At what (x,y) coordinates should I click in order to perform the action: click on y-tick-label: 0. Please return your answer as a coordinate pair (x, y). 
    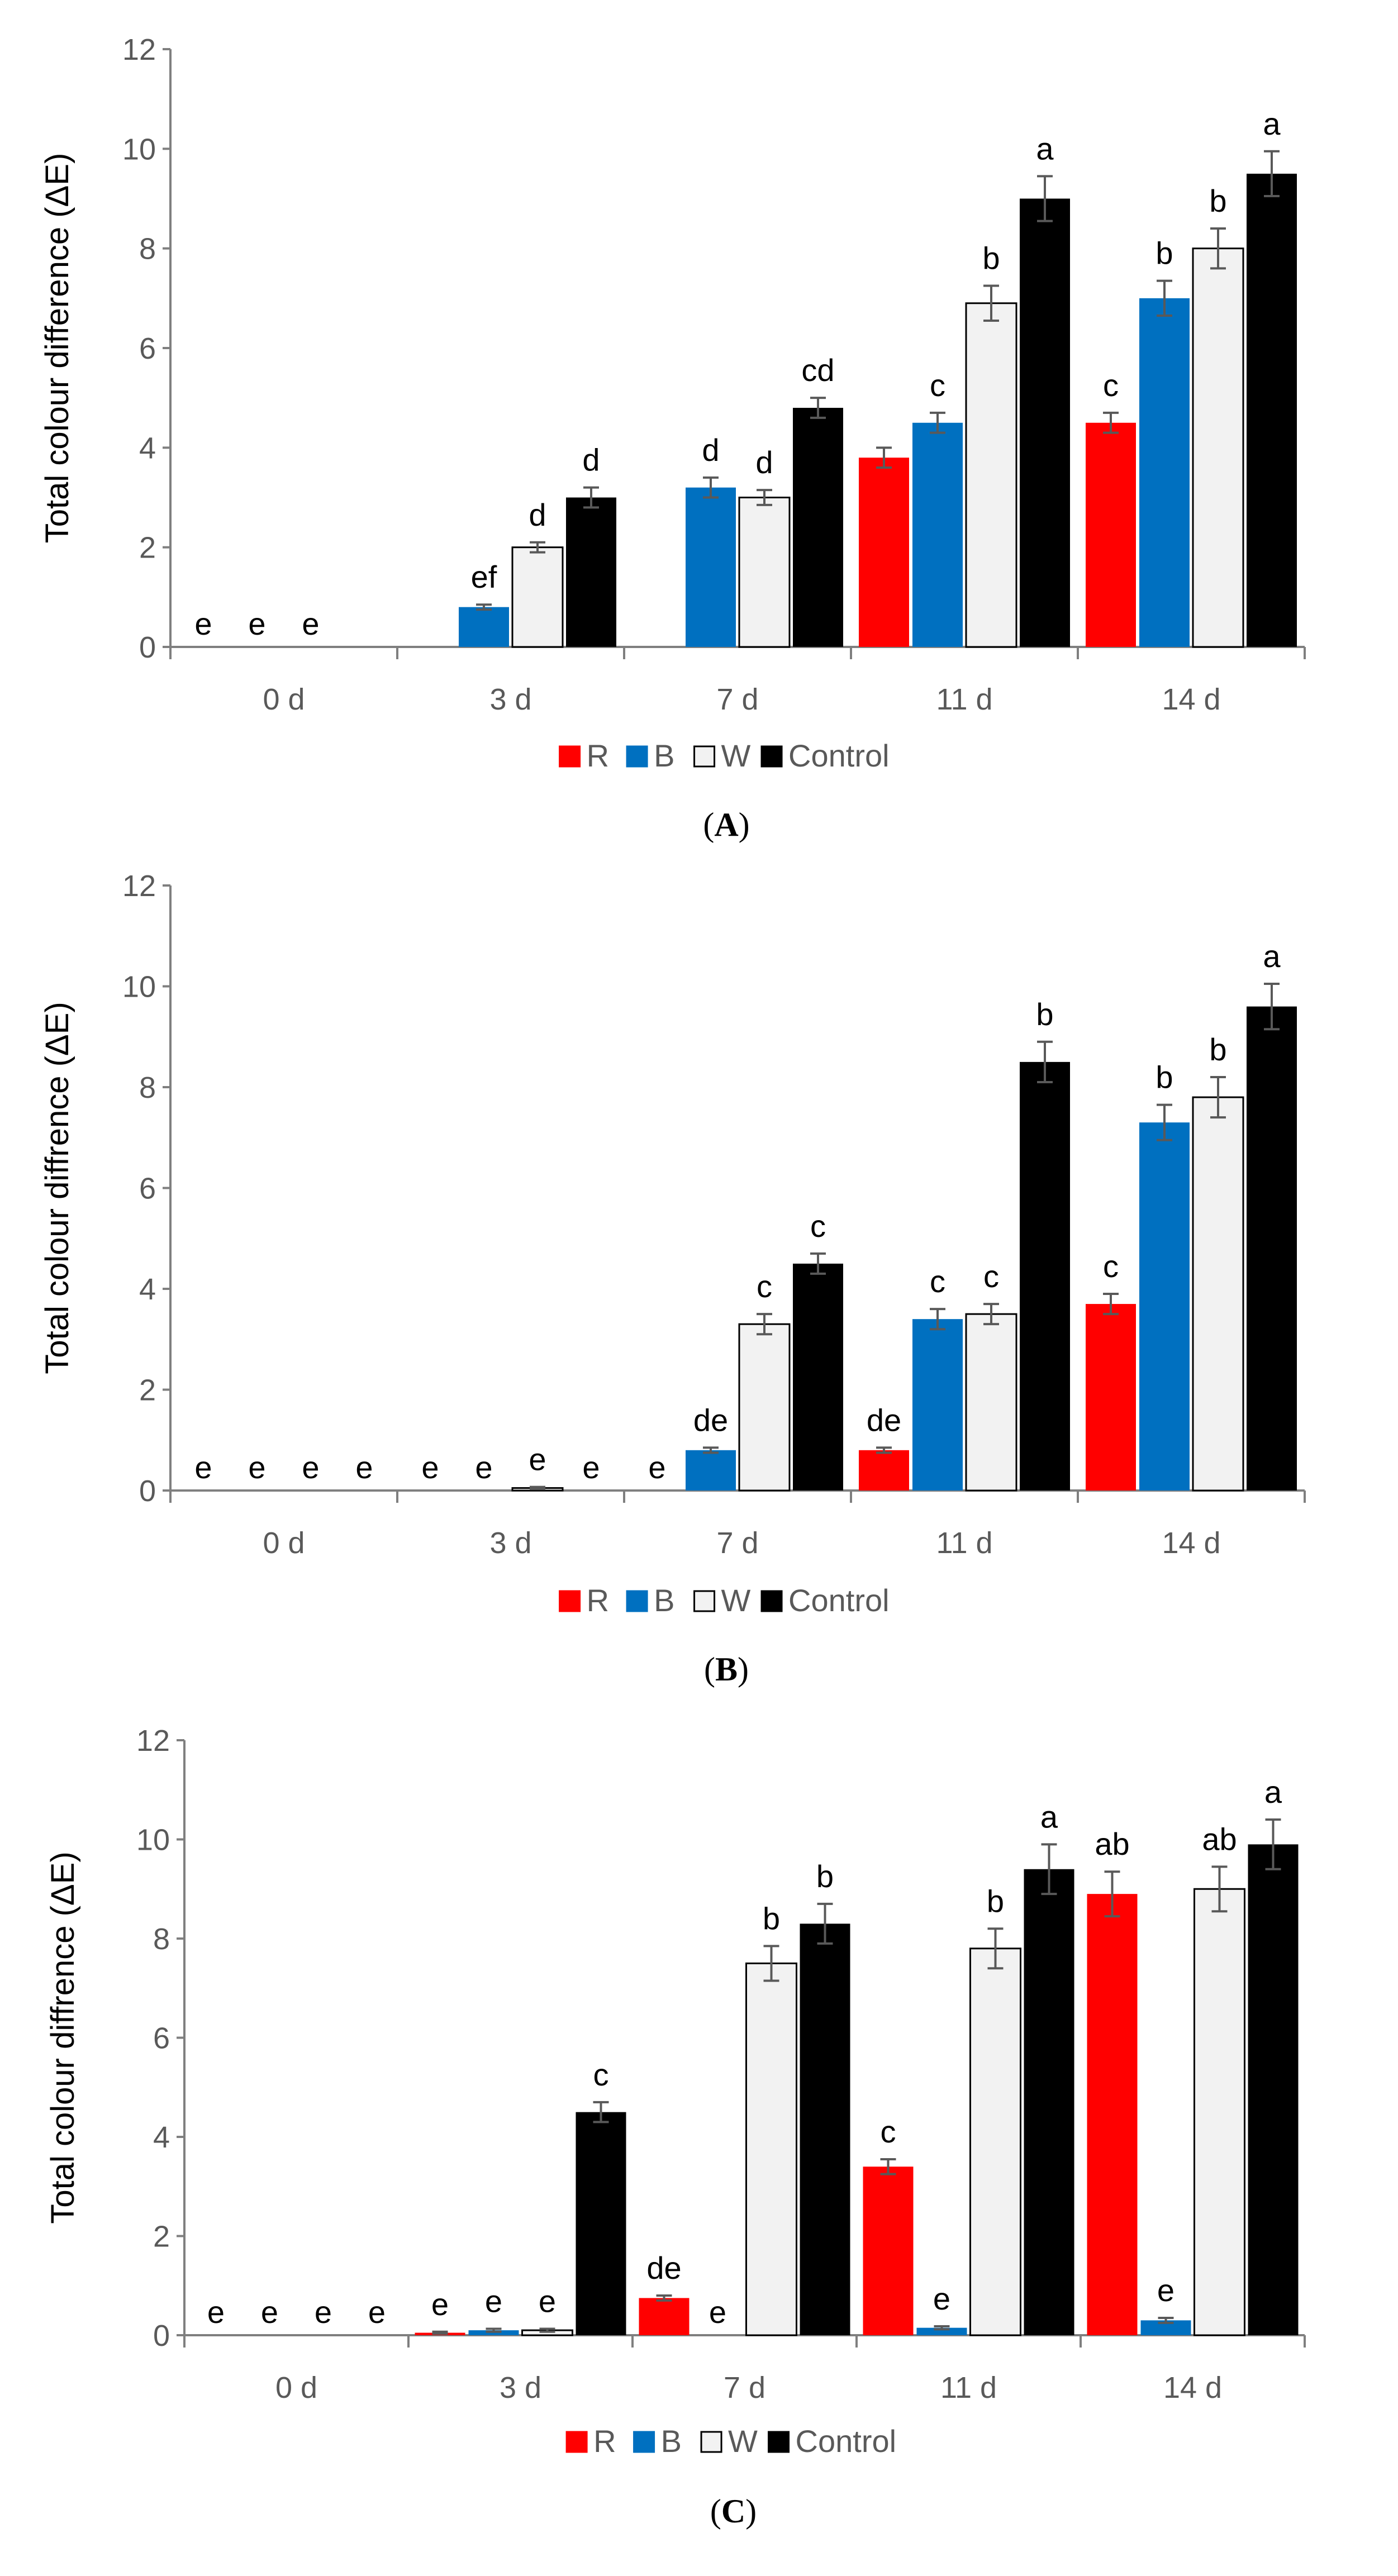
    Looking at the image, I should click on (147, 1491).